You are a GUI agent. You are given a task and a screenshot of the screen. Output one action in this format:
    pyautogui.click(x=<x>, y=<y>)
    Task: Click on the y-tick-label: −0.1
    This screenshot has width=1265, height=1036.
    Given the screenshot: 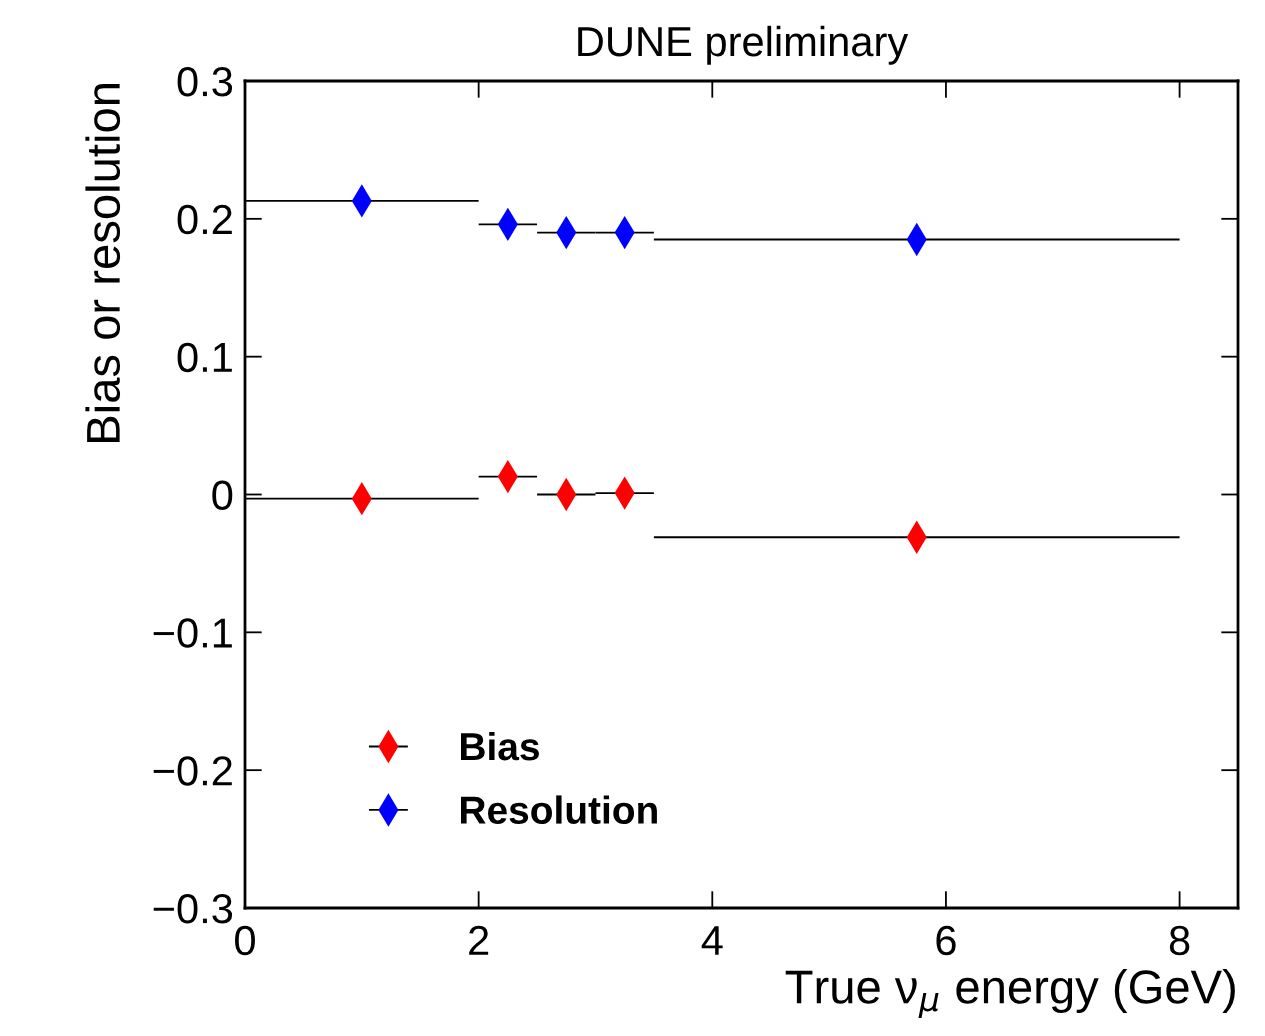 What is the action you would take?
    pyautogui.click(x=192, y=633)
    